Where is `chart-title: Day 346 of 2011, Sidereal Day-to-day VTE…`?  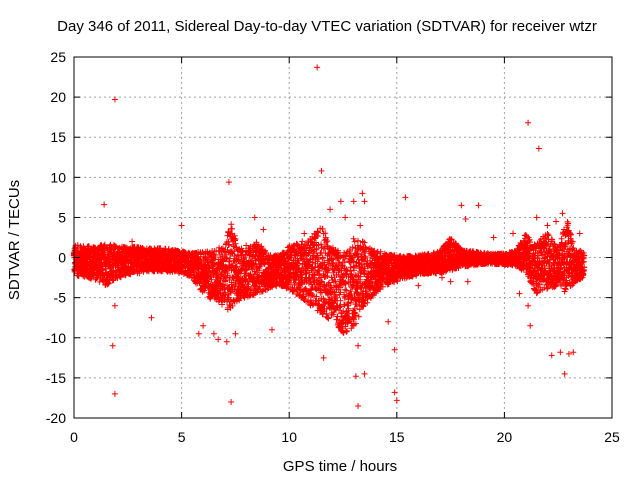 chart-title: Day 346 of 2011, Sidereal Day-to-day VTE… is located at coordinates (327, 26).